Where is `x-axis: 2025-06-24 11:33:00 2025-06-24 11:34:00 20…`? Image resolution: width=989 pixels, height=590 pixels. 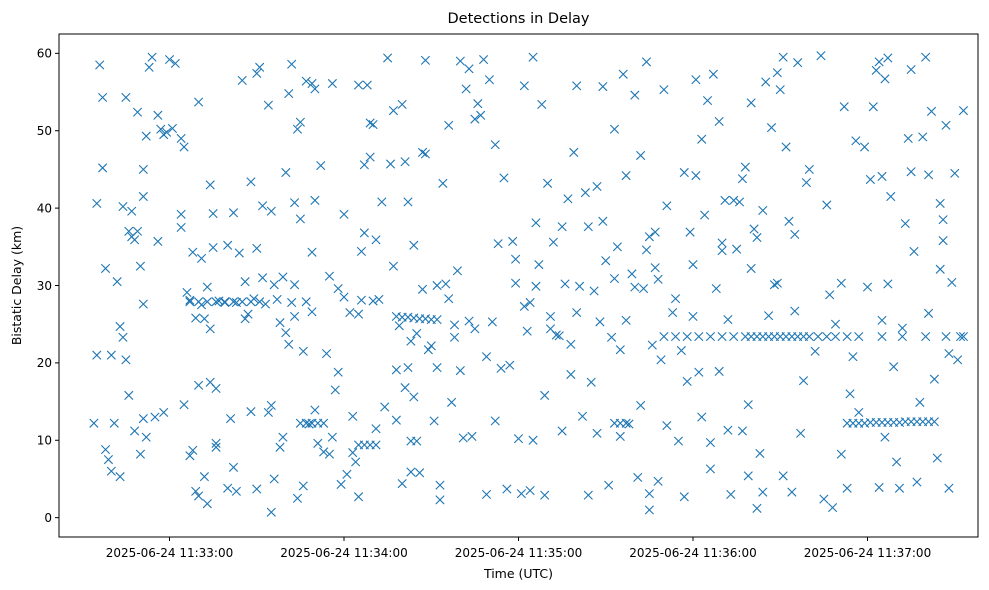 x-axis: 2025-06-24 11:33:00 2025-06-24 11:34:00 20… is located at coordinates (518, 548).